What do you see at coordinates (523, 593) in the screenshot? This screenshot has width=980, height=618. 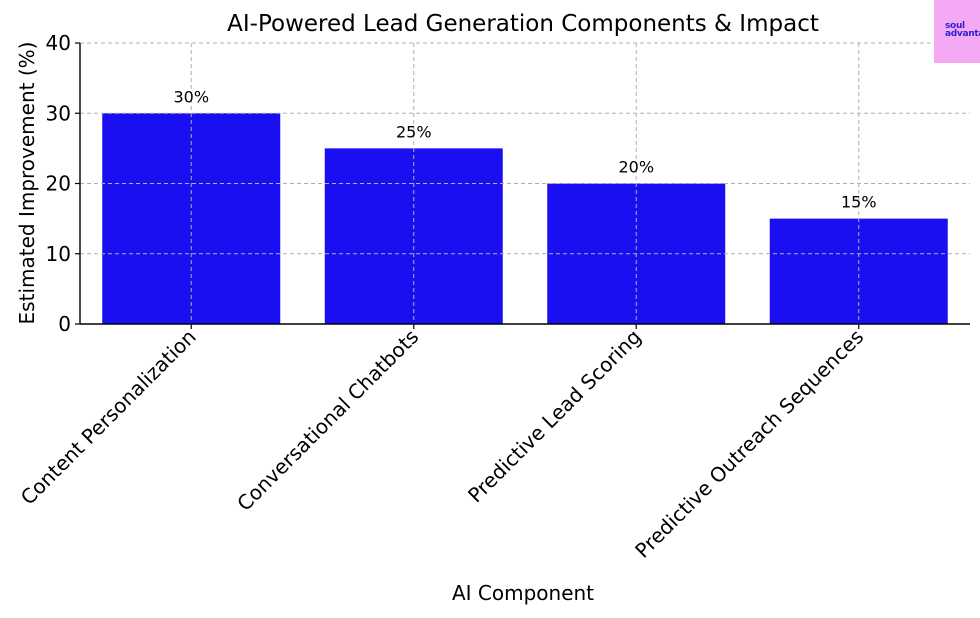 I see `x-axis-title: AI Component` at bounding box center [523, 593].